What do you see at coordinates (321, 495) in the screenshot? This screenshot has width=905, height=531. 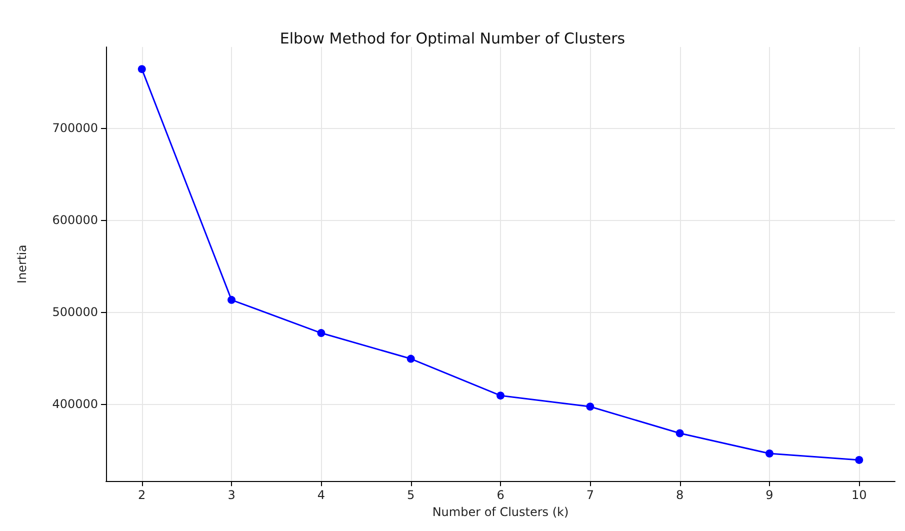 I see `x-tick-label: 4` at bounding box center [321, 495].